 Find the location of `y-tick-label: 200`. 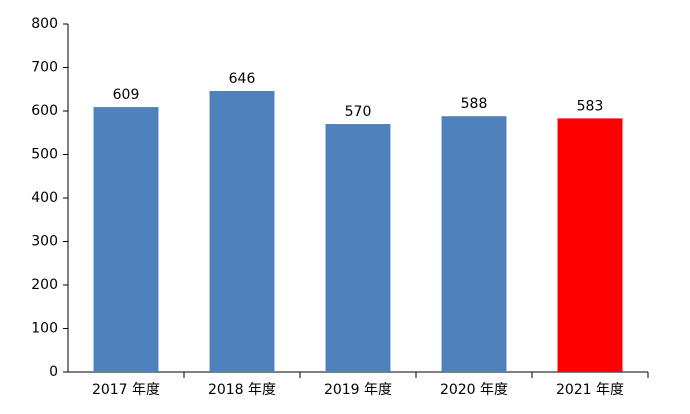

y-tick-label: 200 is located at coordinates (44, 285).